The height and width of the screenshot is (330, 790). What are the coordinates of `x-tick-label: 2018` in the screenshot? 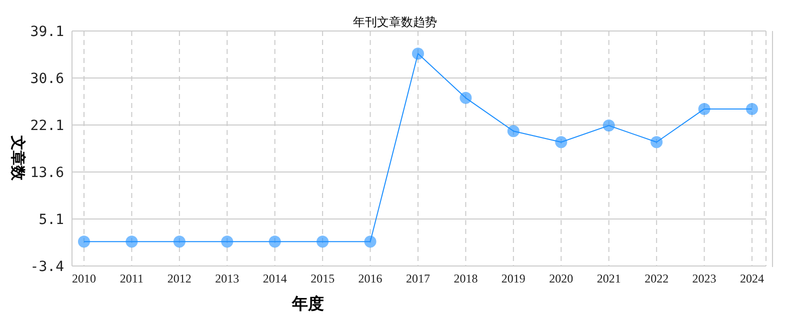 It's located at (466, 279).